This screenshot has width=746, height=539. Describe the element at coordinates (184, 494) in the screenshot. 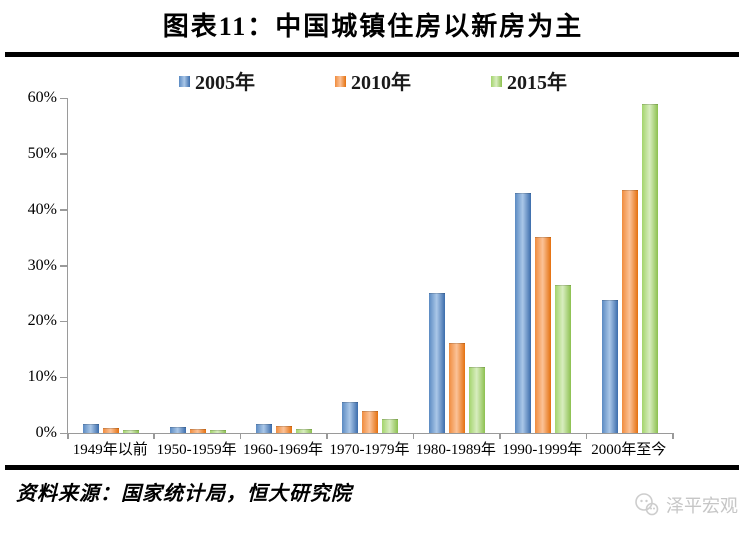

I see `source-note: 资料来源：国家统计局，恒大研究院` at that location.